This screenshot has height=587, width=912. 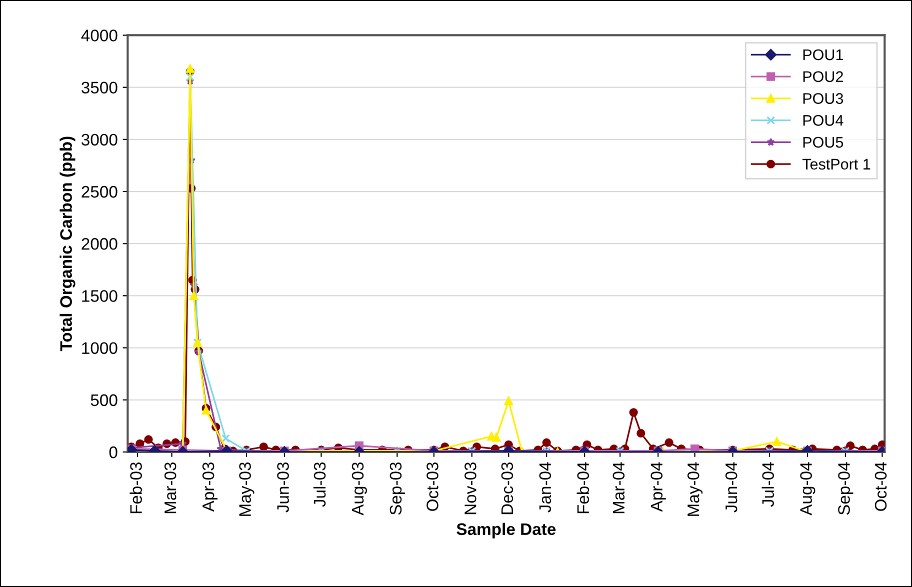 I want to click on x-tick-label: Feb-04, so click(x=583, y=488).